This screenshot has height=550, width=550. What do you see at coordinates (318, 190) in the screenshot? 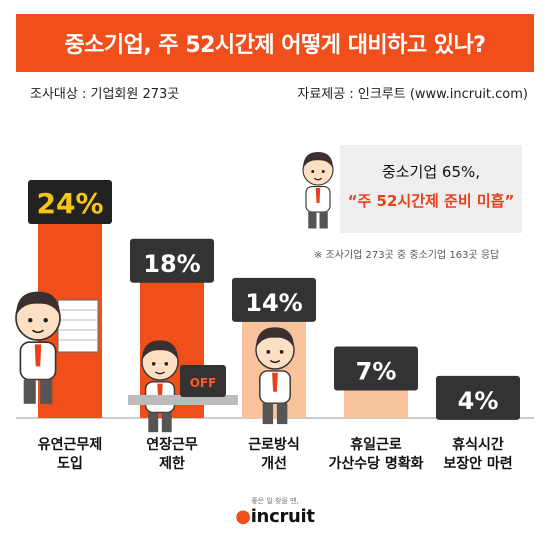
I see `thinking-worker-icon` at bounding box center [318, 190].